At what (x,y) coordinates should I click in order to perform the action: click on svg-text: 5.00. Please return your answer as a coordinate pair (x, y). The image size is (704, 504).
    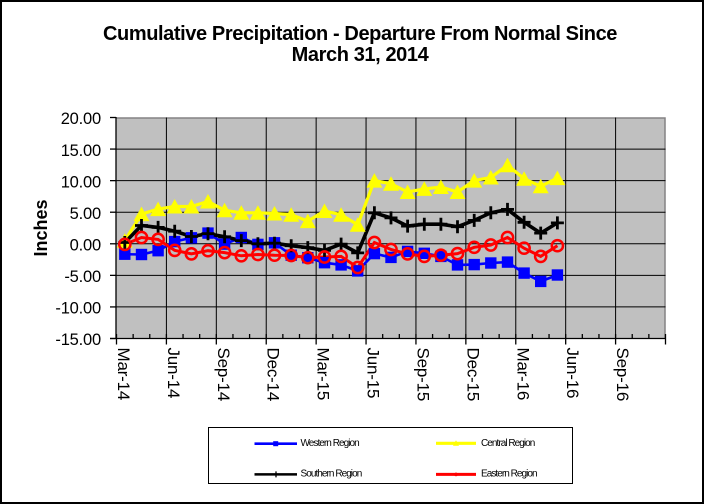
    Looking at the image, I should click on (85, 214).